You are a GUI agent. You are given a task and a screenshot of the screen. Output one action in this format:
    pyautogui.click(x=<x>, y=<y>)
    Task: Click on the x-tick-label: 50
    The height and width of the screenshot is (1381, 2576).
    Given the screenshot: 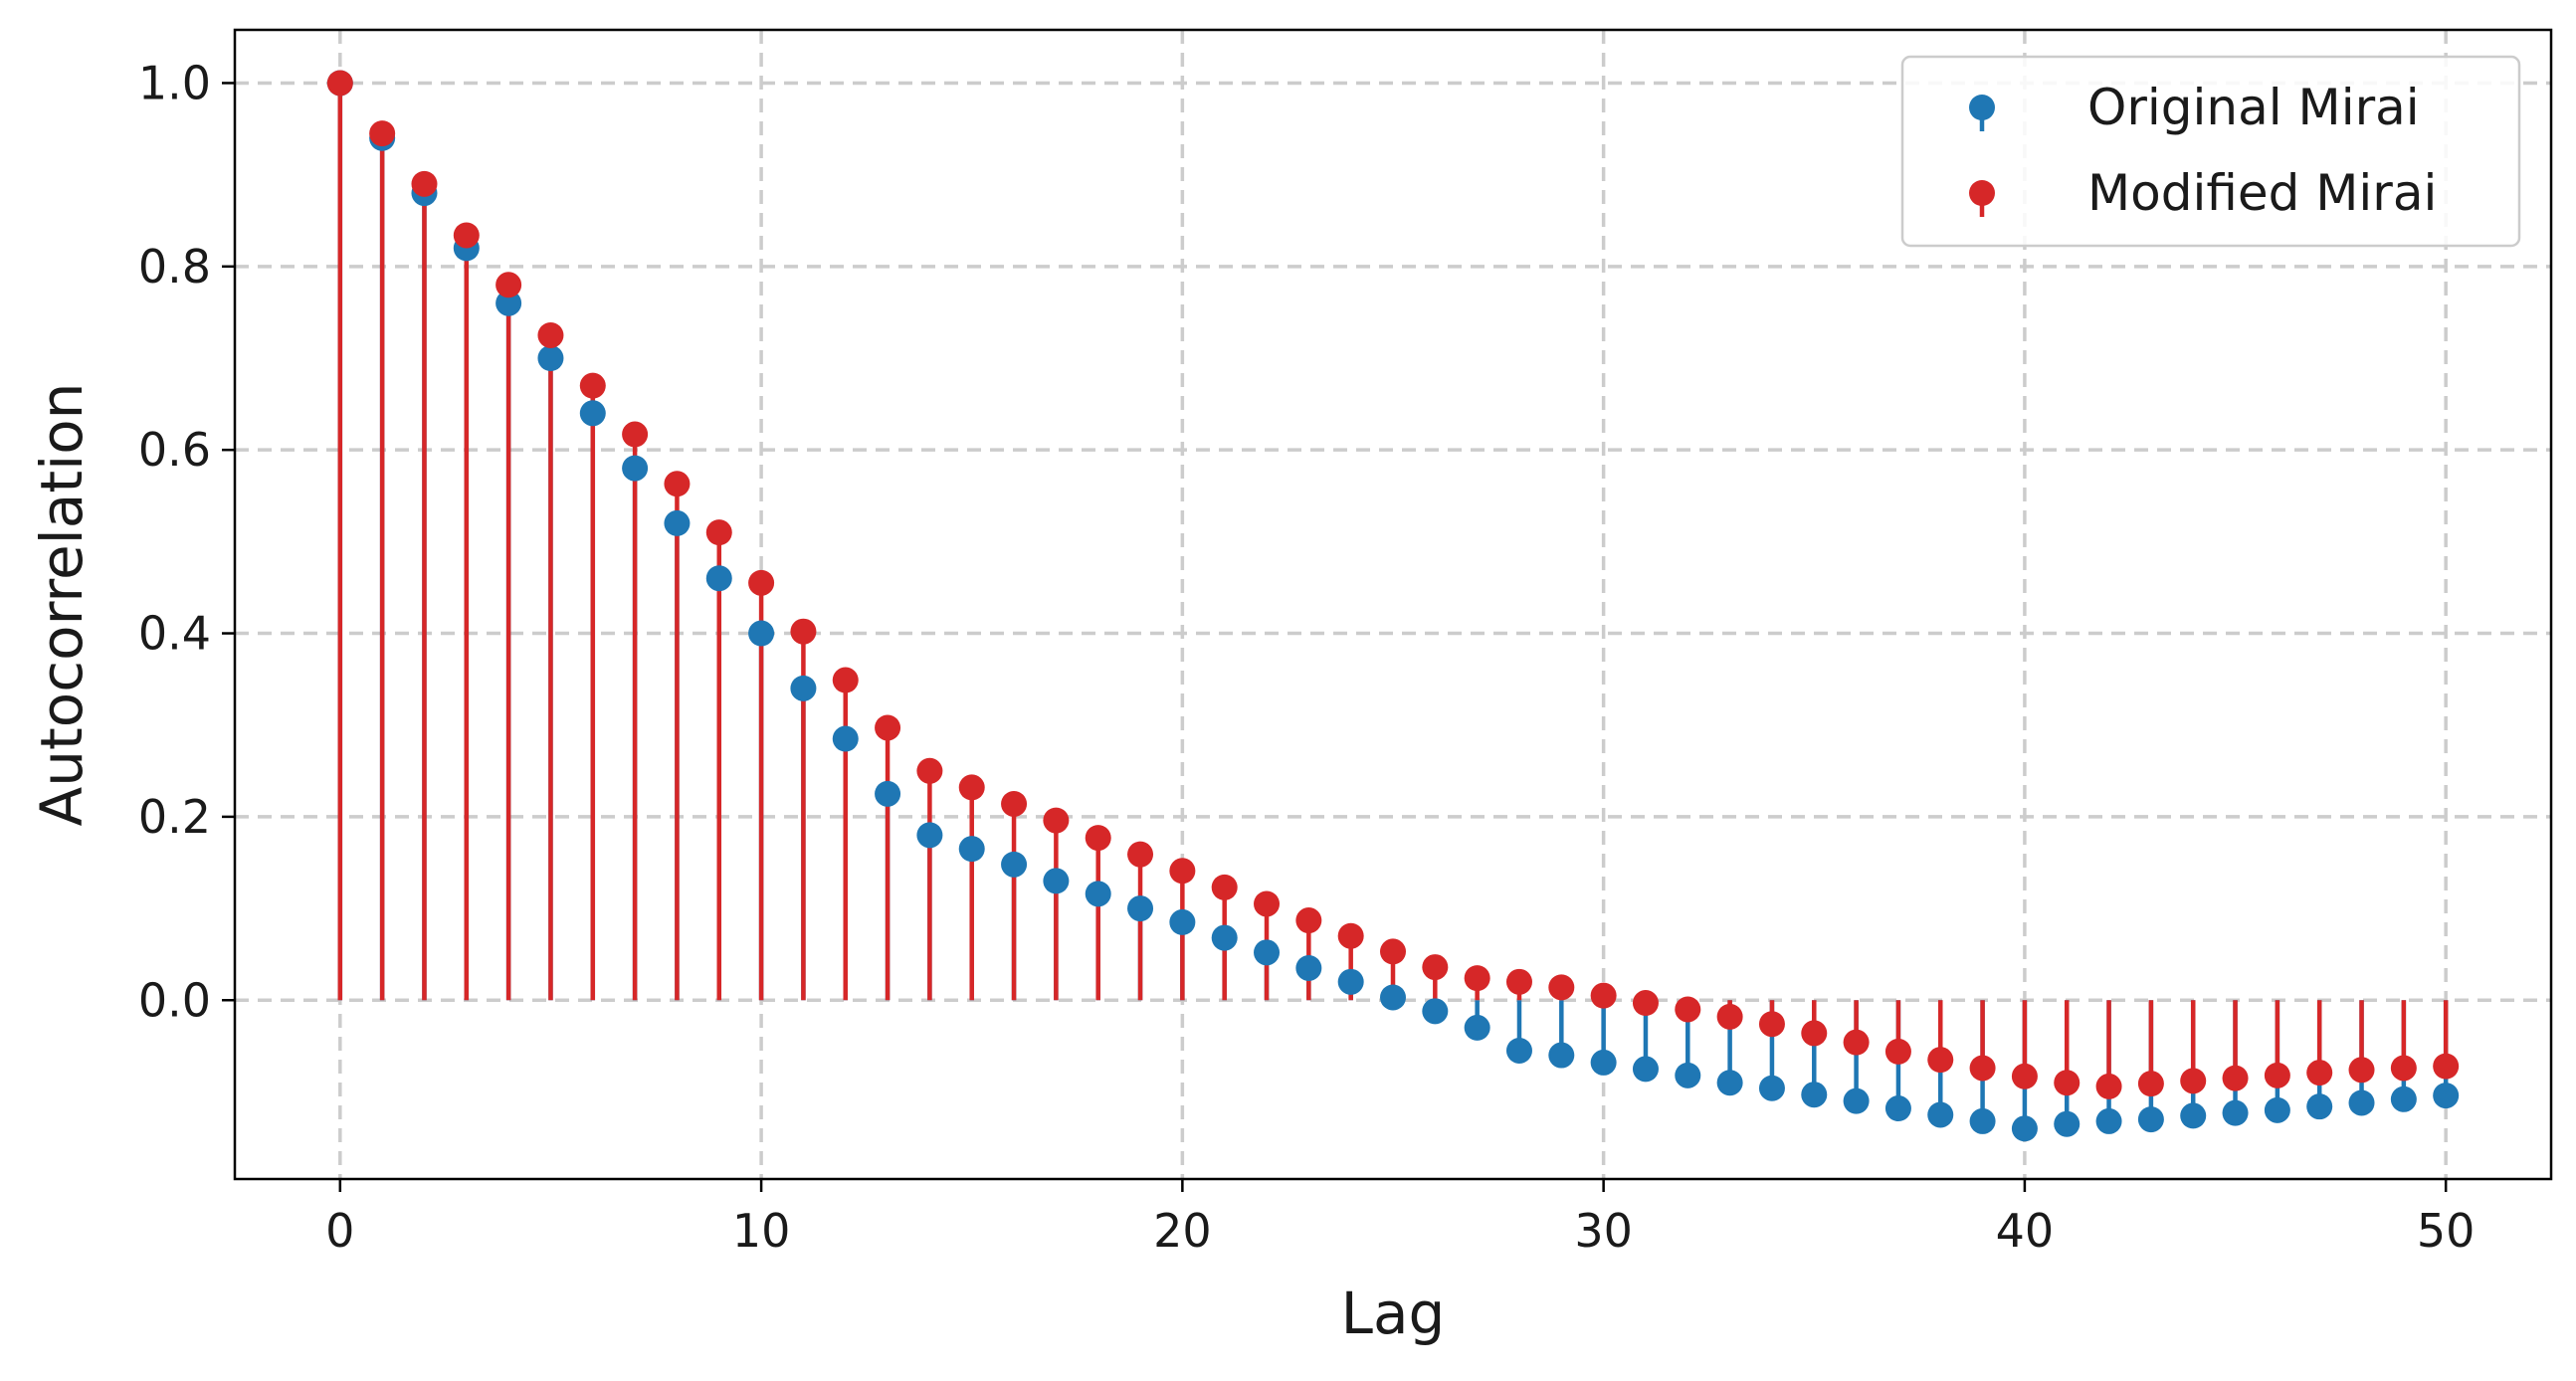 What is the action you would take?
    pyautogui.click(x=2446, y=1231)
    